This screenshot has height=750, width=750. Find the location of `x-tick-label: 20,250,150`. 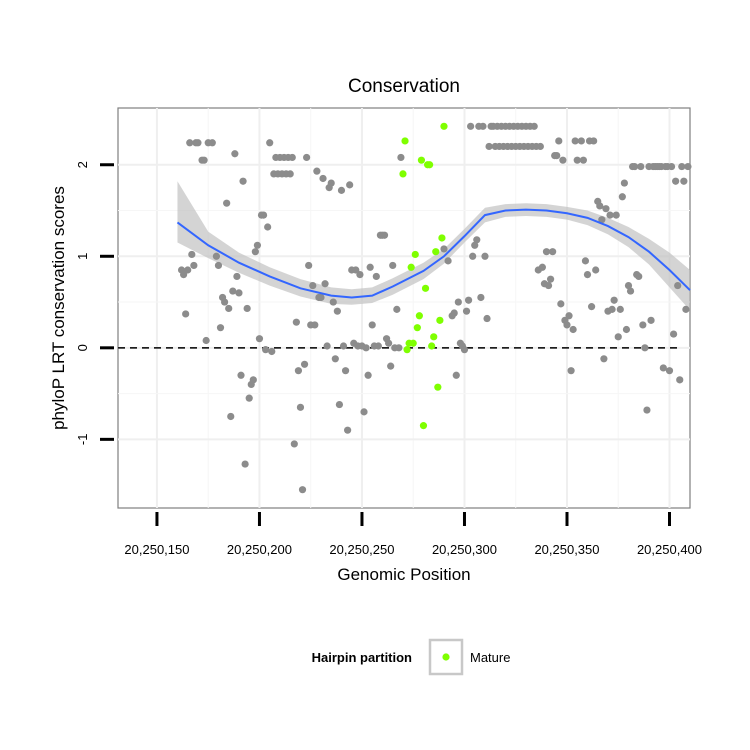

x-tick-label: 20,250,150 is located at coordinates (156, 549).